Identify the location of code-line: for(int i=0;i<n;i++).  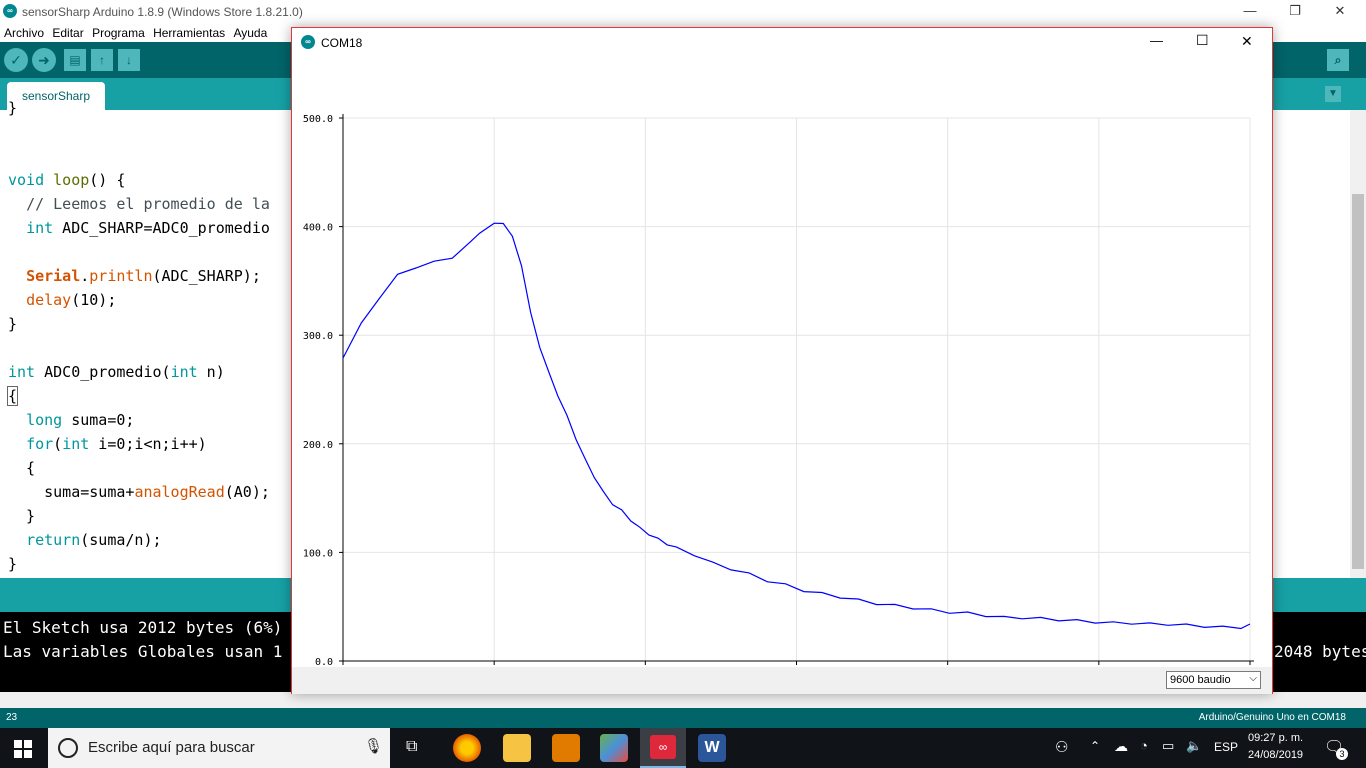
(116, 444).